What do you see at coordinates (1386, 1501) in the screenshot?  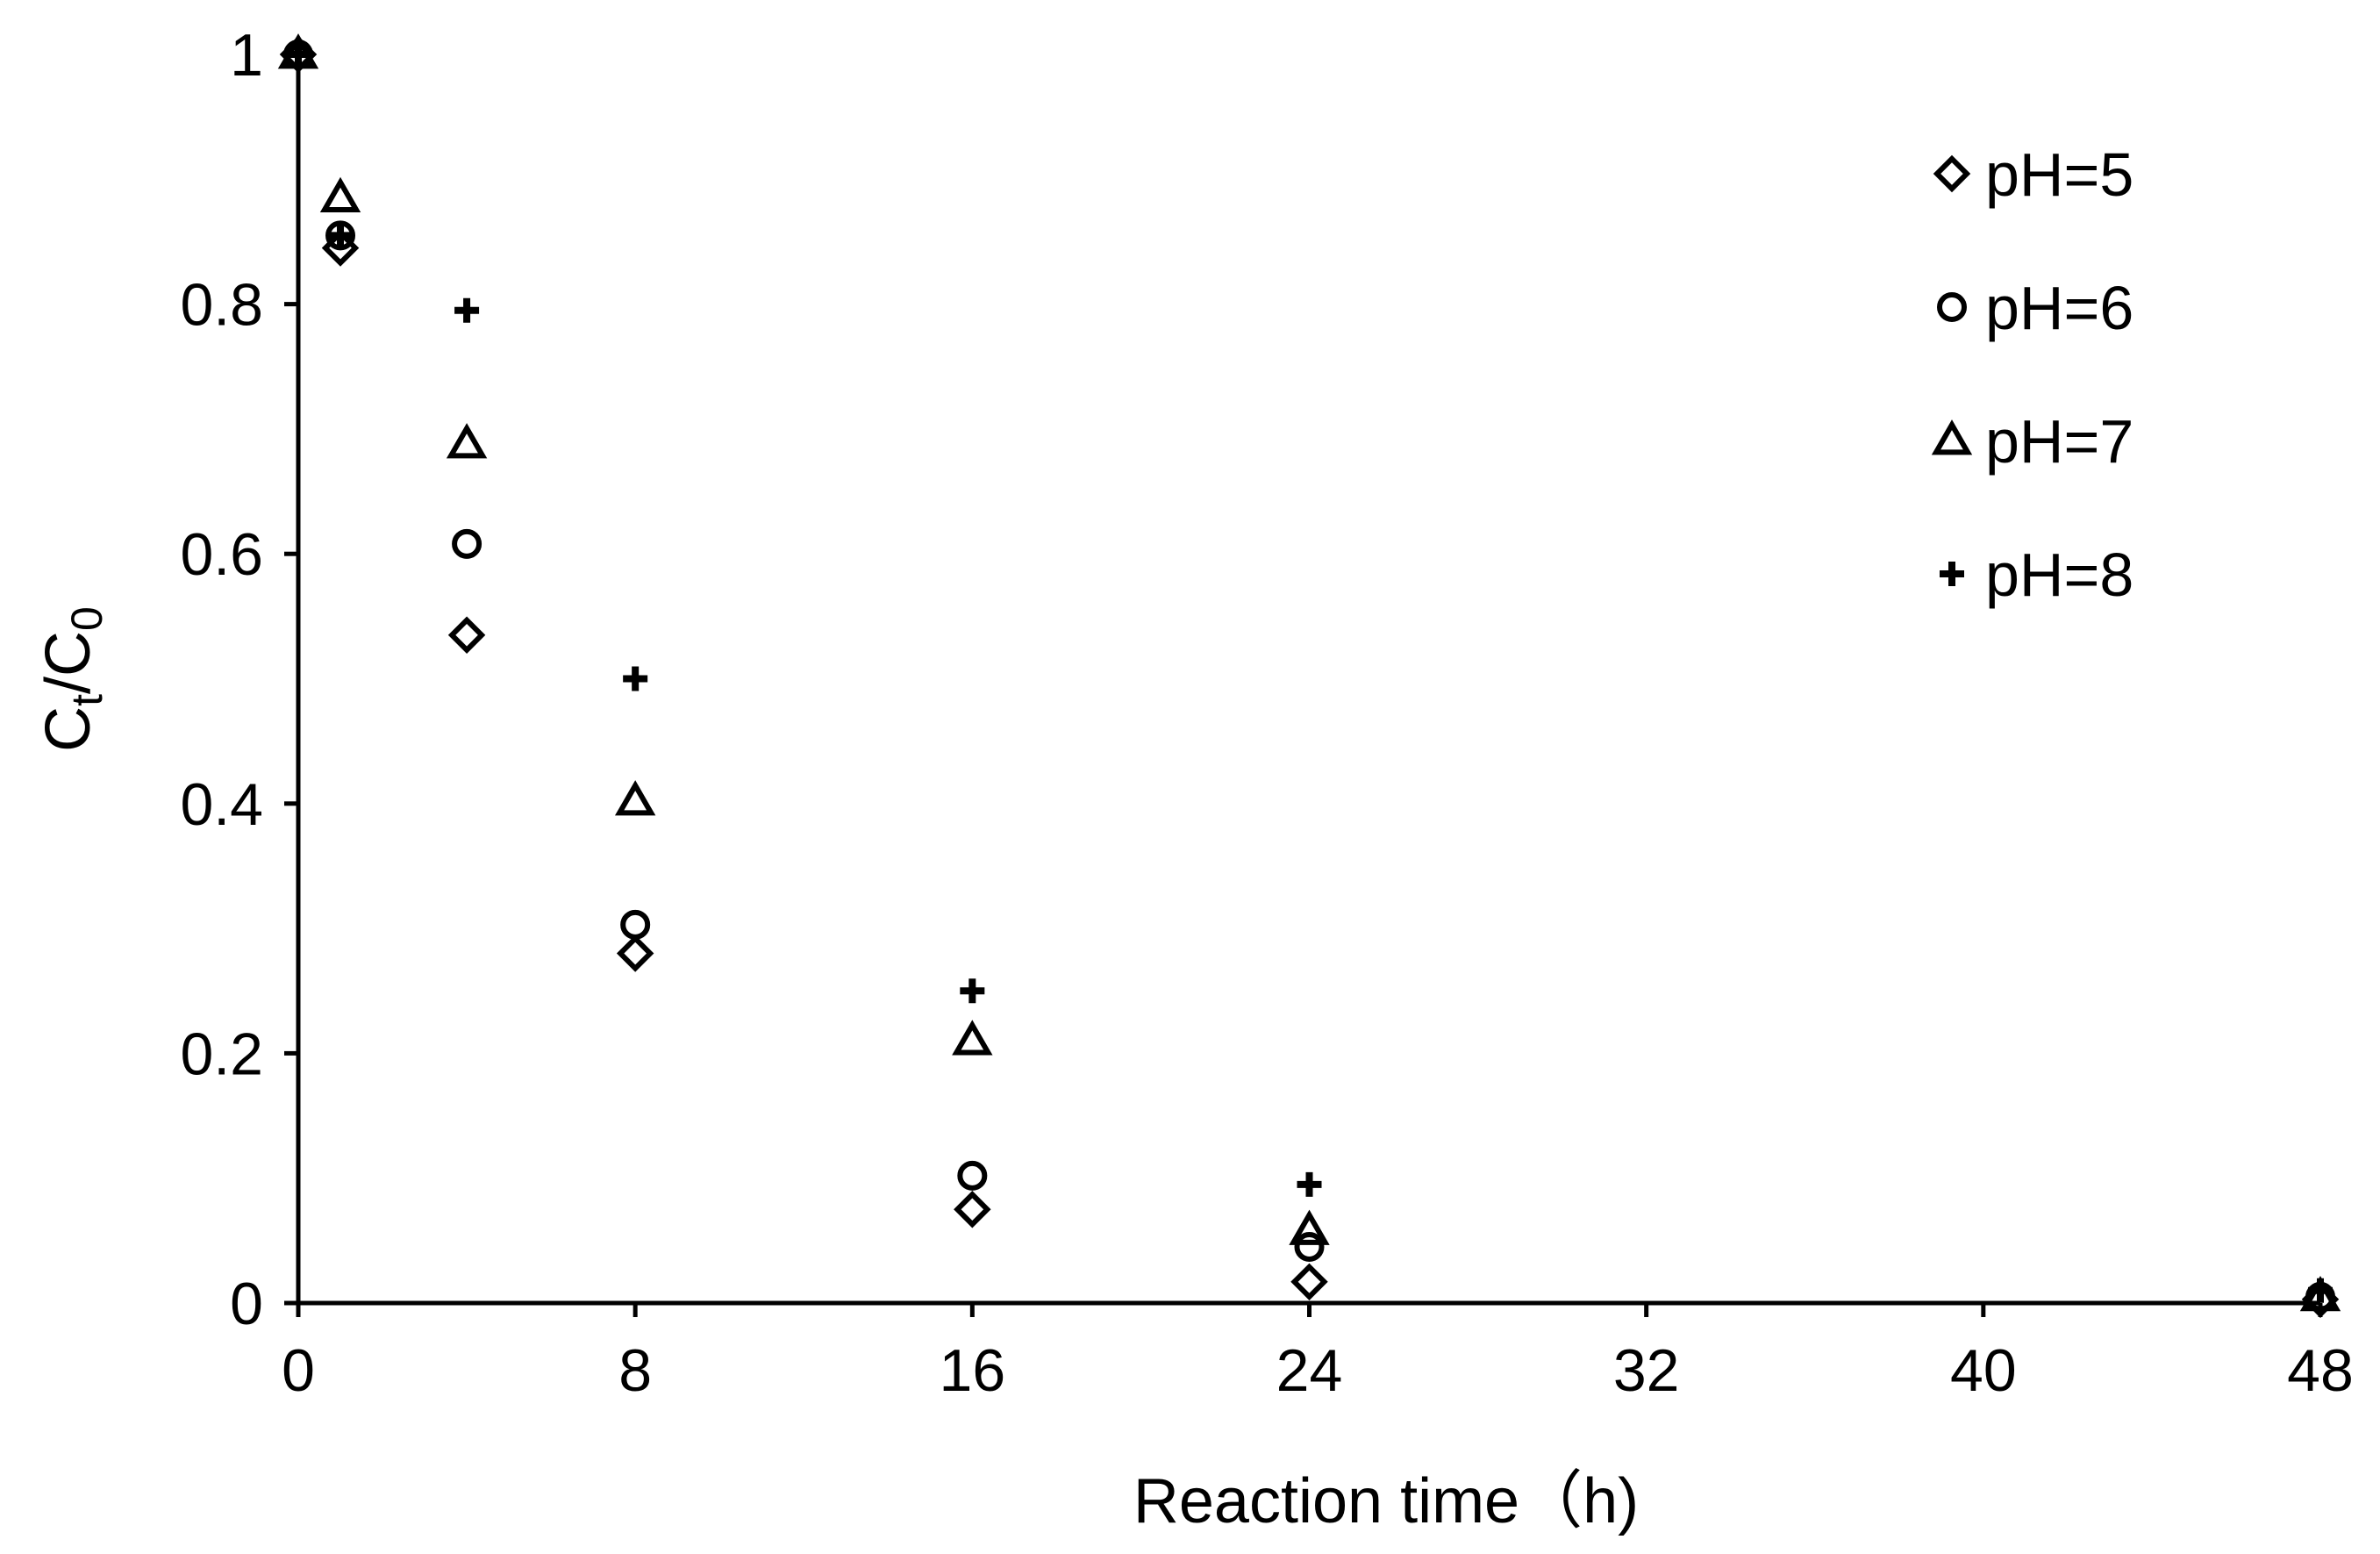 I see `x-axis-title: Reaction time（h)` at bounding box center [1386, 1501].